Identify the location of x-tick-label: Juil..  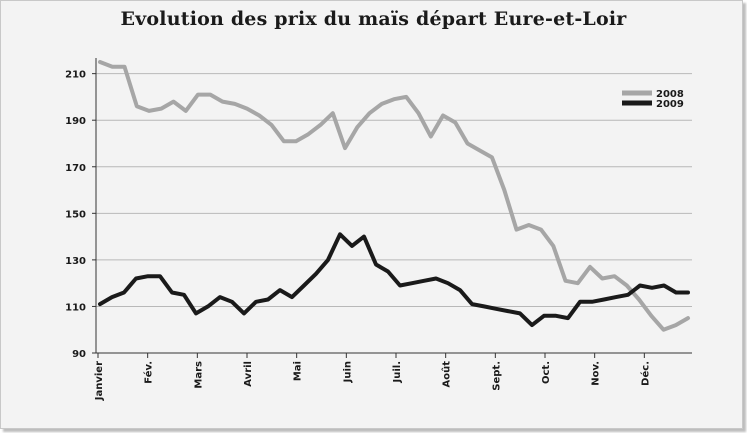
(397, 372).